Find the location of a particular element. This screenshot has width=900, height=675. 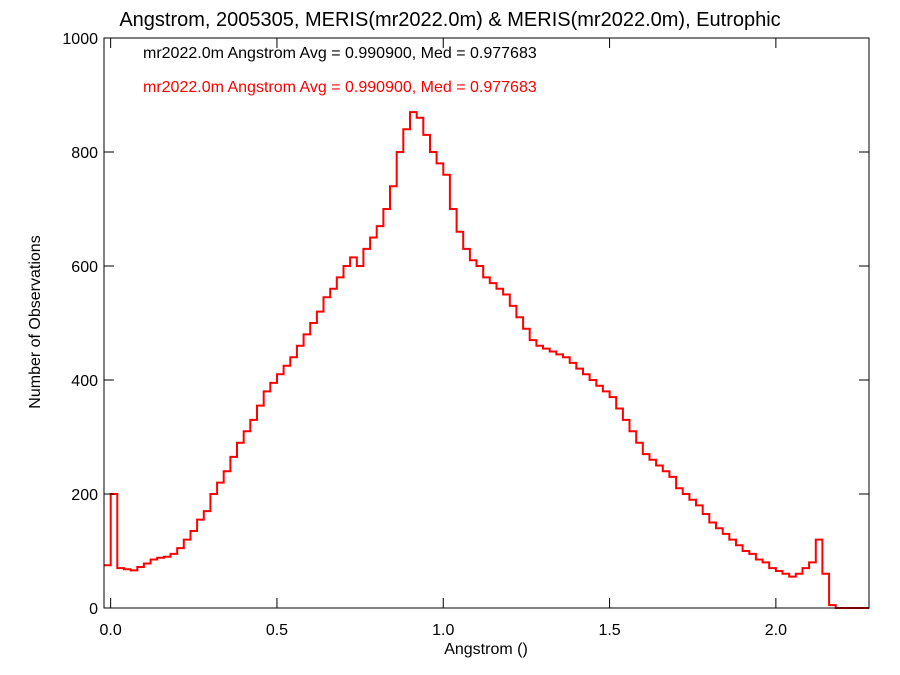

x-tick-label: 0.0 is located at coordinates (111, 630).